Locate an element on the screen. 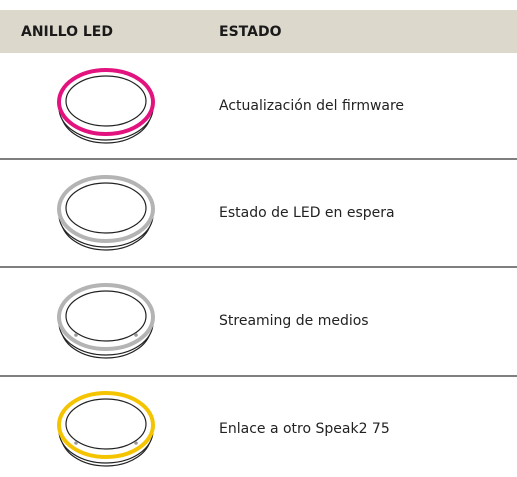  status-text: Streaming de medios is located at coordinates (294, 321).